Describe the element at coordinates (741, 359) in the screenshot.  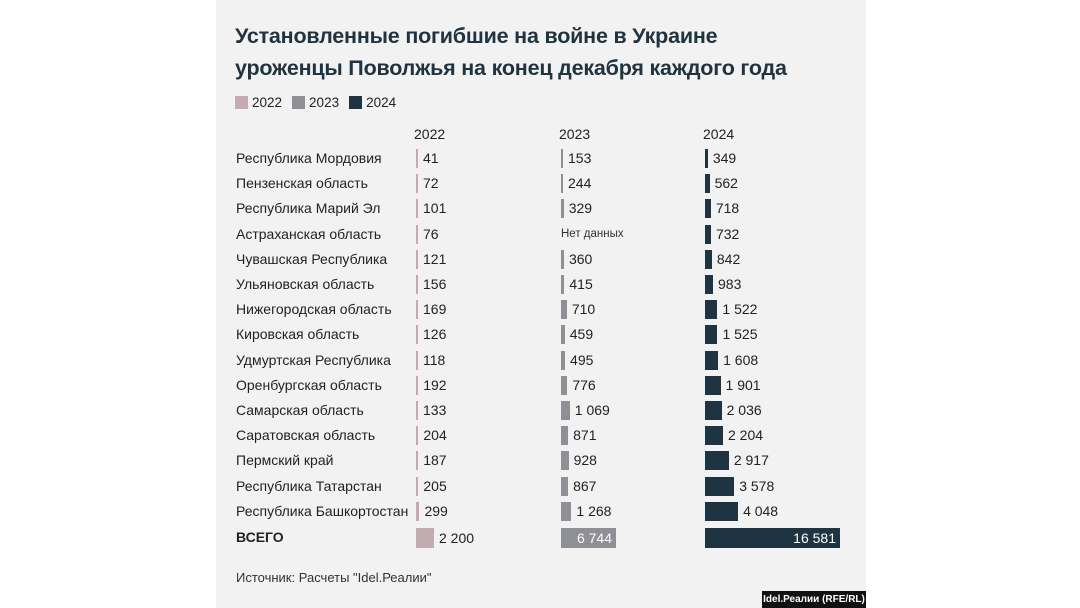
I see `value-label-2024: 1 608` at that location.